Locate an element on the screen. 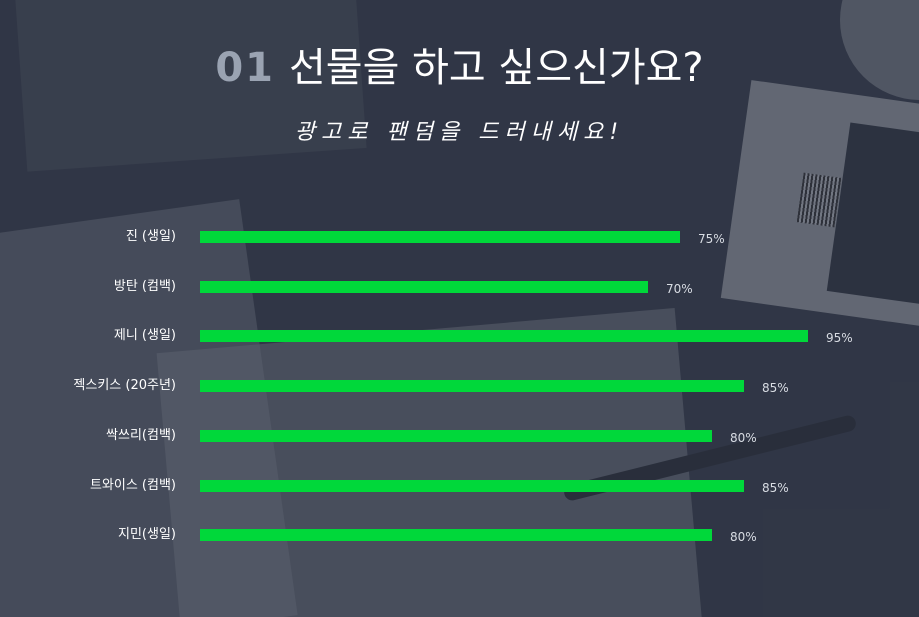 Image resolution: width=919 pixels, height=617 pixels. category-label: 방탄 (컴백) is located at coordinates (144, 286).